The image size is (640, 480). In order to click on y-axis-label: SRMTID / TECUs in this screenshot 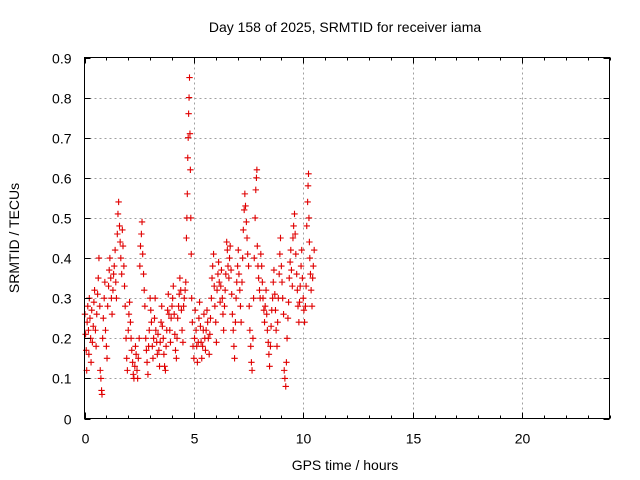, I will do `click(14, 238)`.